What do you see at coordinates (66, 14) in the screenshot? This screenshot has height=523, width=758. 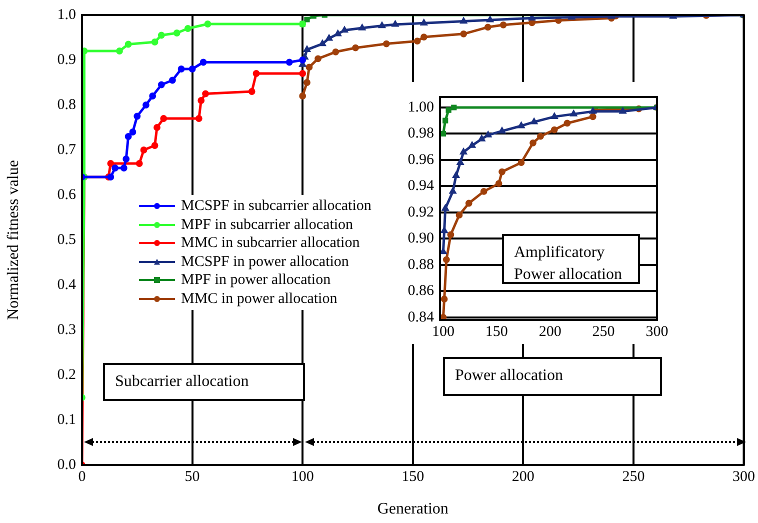 I see `y-tick-label: 1.0` at bounding box center [66, 14].